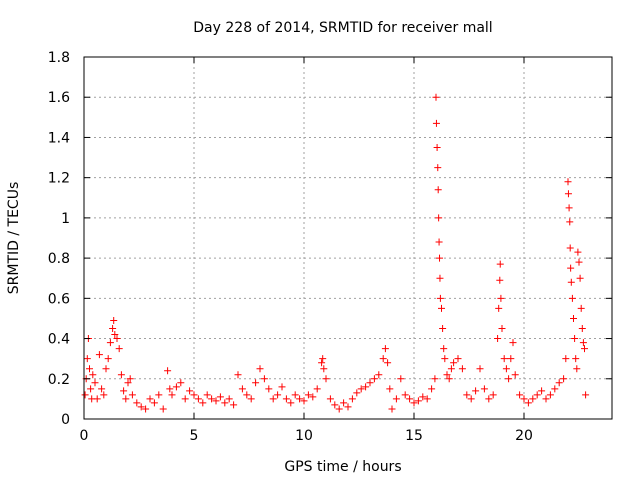 Image resolution: width=640 pixels, height=480 pixels. I want to click on y-tick-label: 1.2, so click(59, 179).